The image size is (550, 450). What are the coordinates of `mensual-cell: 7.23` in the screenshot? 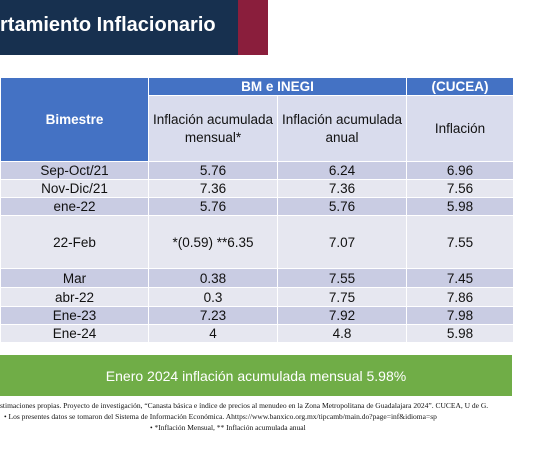 It's located at (213, 315).